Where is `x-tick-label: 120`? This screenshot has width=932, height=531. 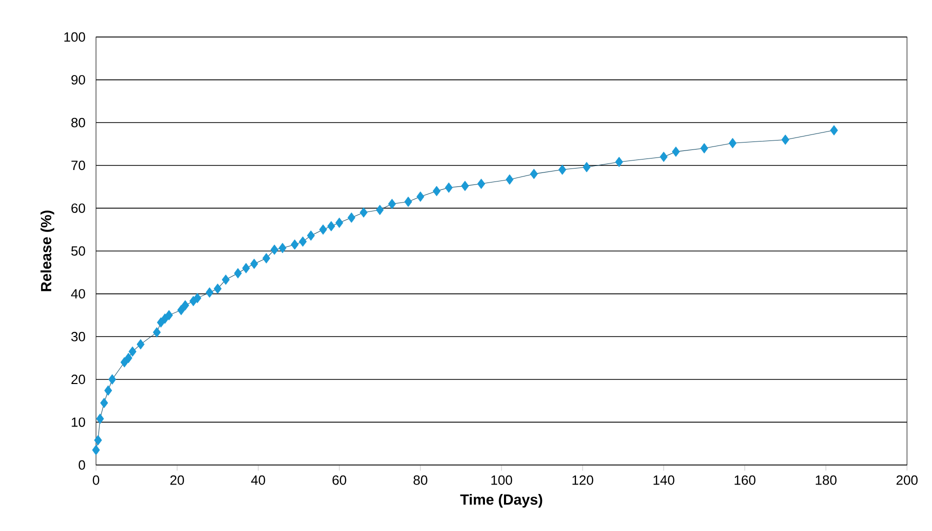 x-tick-label: 120 is located at coordinates (583, 480).